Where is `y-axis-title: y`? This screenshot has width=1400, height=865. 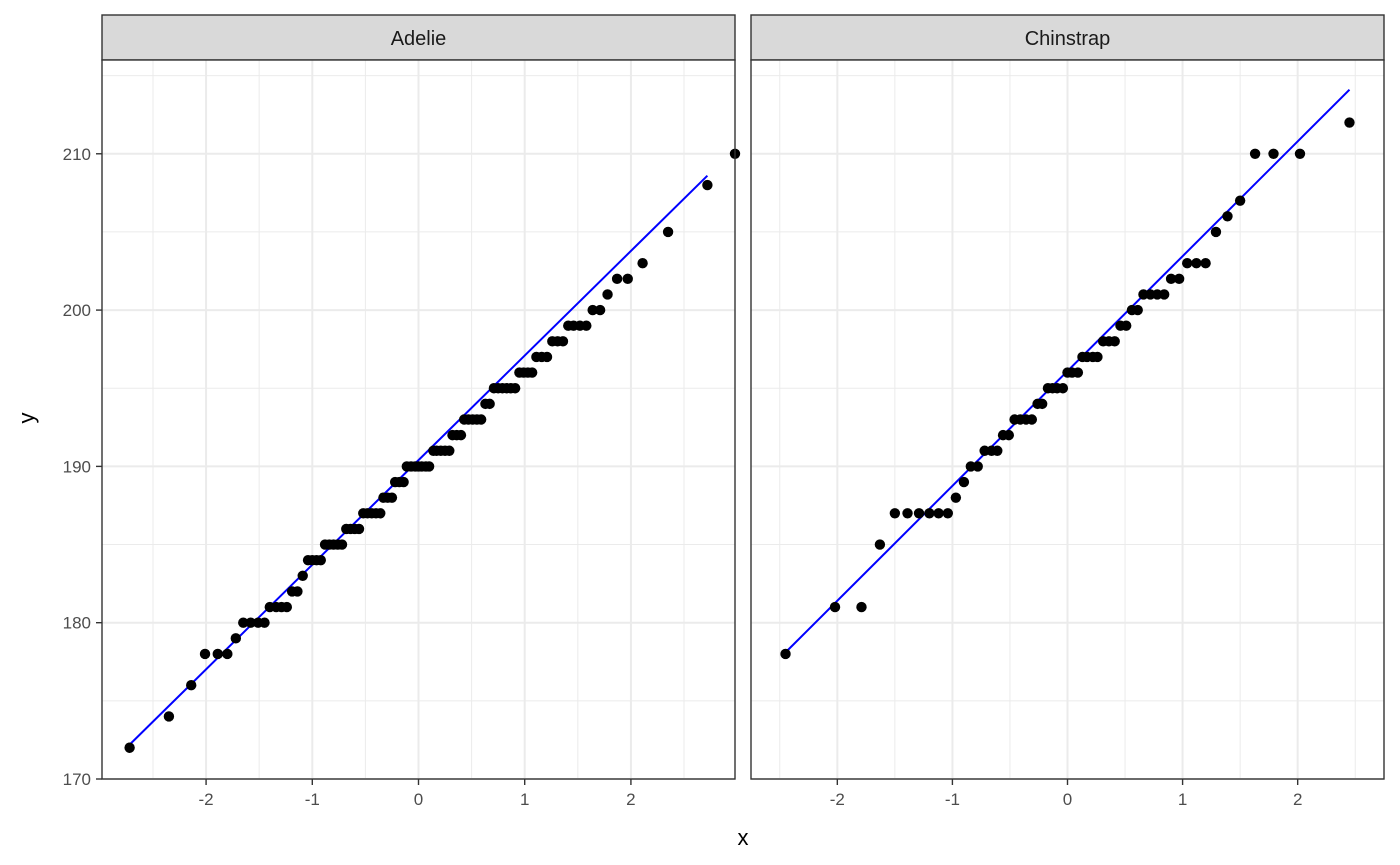
y-axis-title: y is located at coordinates (26, 418).